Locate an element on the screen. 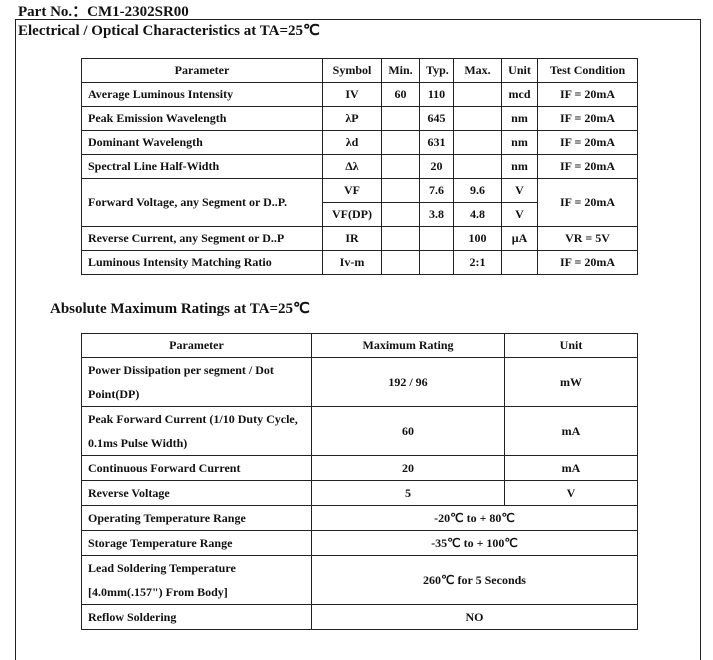 This screenshot has height=660, width=713. cell: 7.6 is located at coordinates (436, 190).